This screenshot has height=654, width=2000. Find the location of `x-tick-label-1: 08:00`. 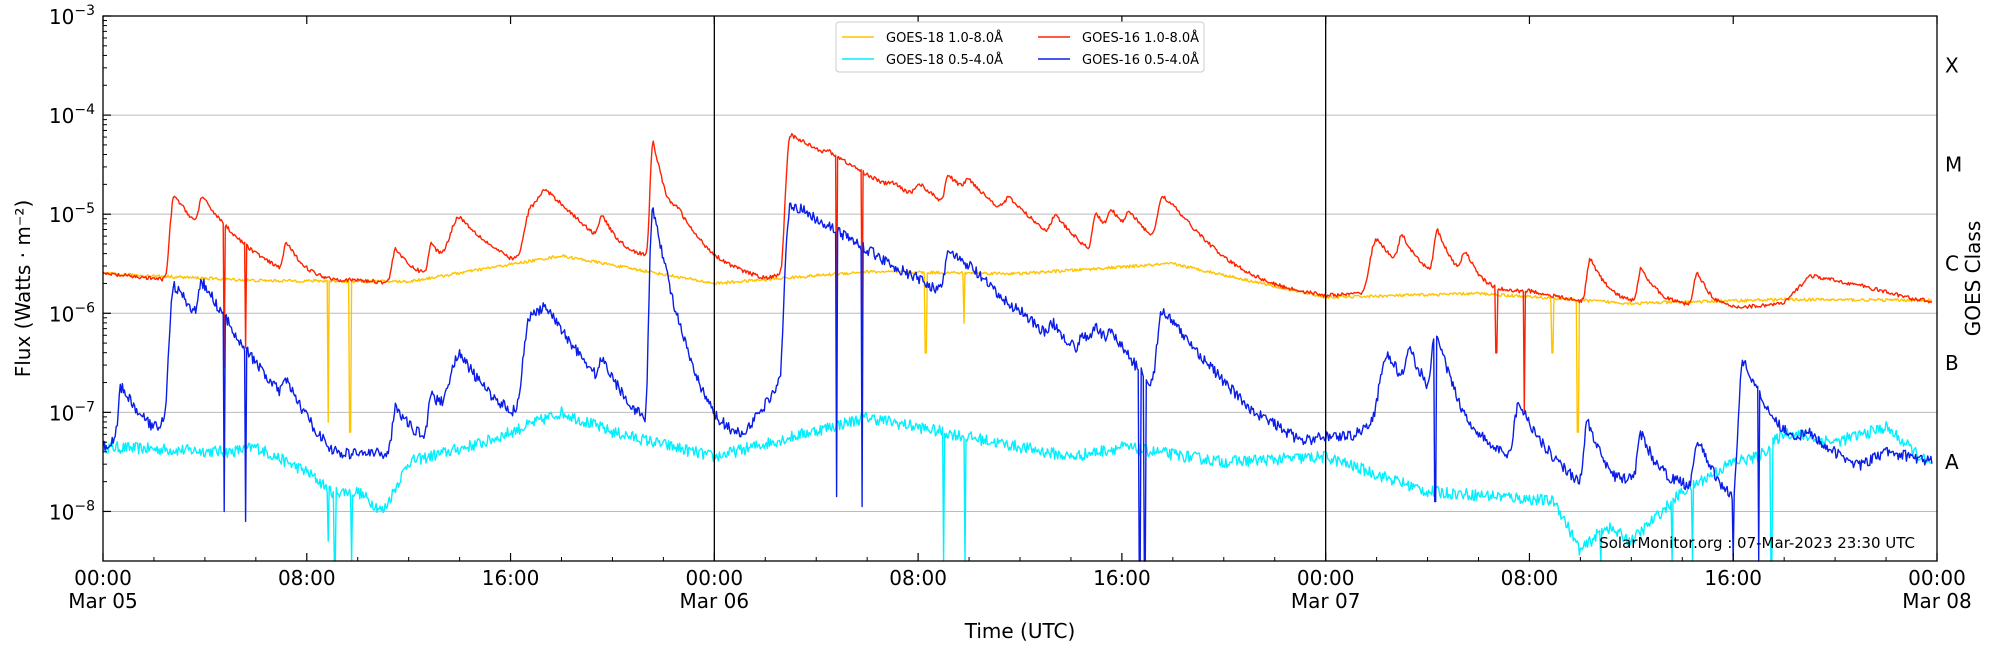

x-tick-label-1: 08:00 is located at coordinates (307, 578).